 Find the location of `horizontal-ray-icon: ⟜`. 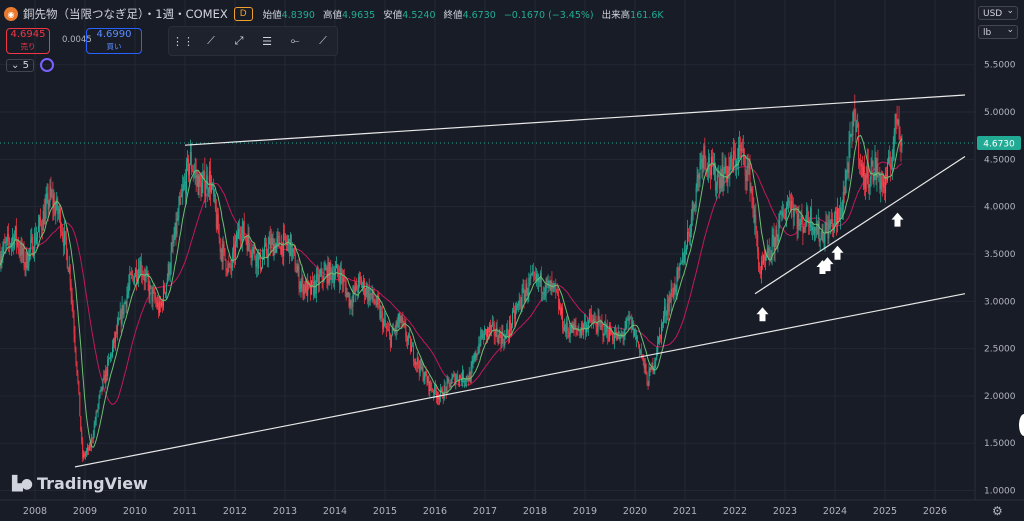

horizontal-ray-icon: ⟜ is located at coordinates (295, 40).